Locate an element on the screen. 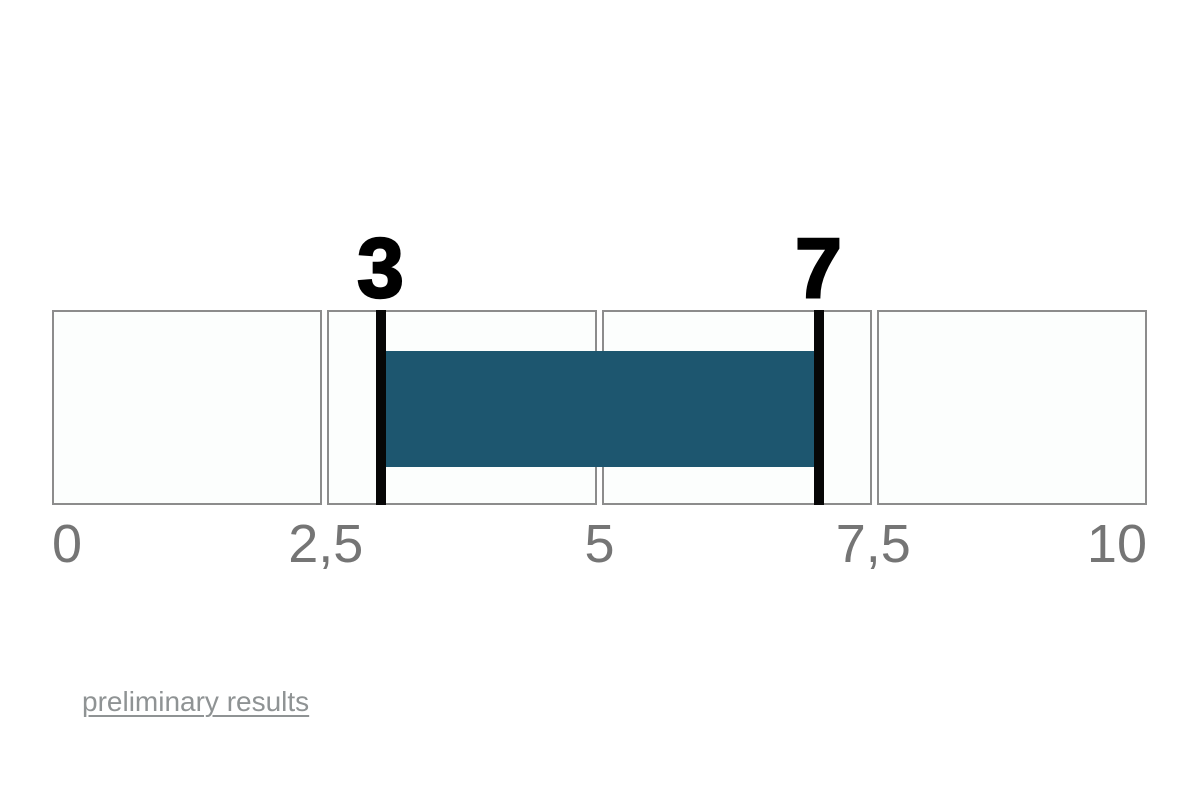  axis-tick-label: 7,5 is located at coordinates (873, 544).